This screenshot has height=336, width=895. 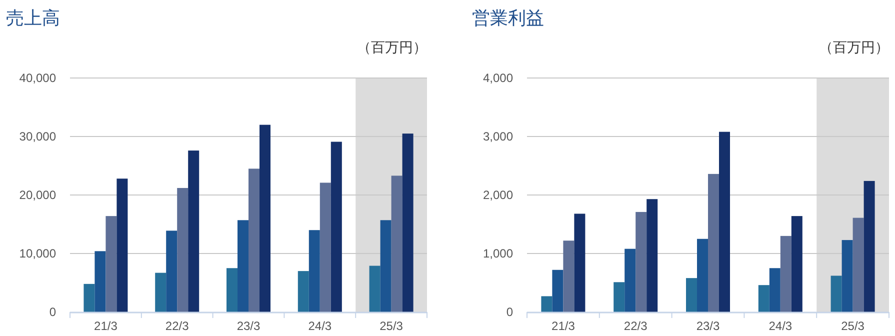 I want to click on ytick: 2,000, so click(x=497, y=195).